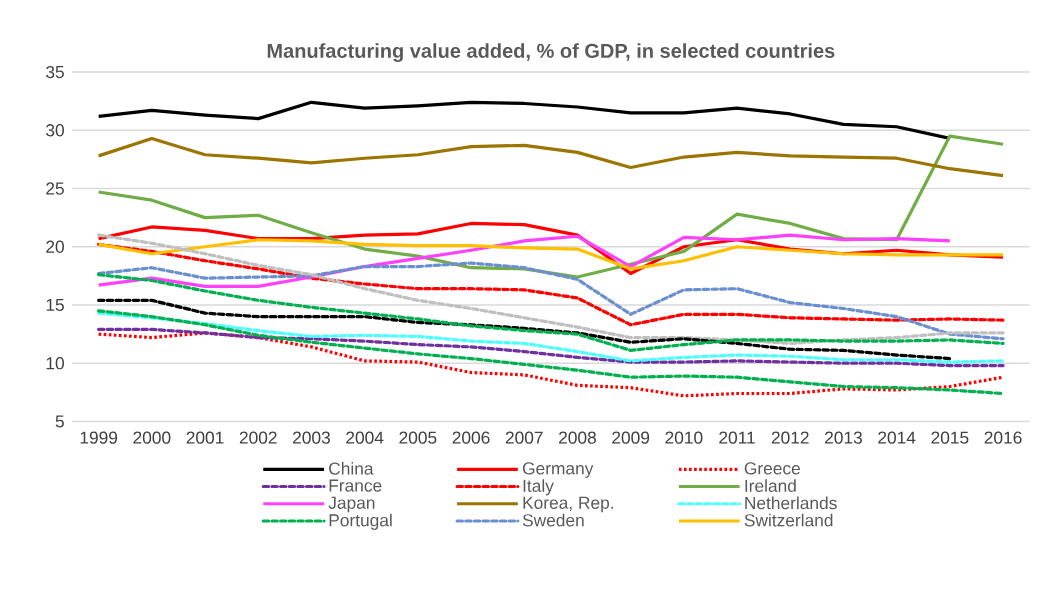 The width and height of the screenshot is (1047, 602). Describe the element at coordinates (471, 438) in the screenshot. I see `x-tick-label: 2006` at that location.